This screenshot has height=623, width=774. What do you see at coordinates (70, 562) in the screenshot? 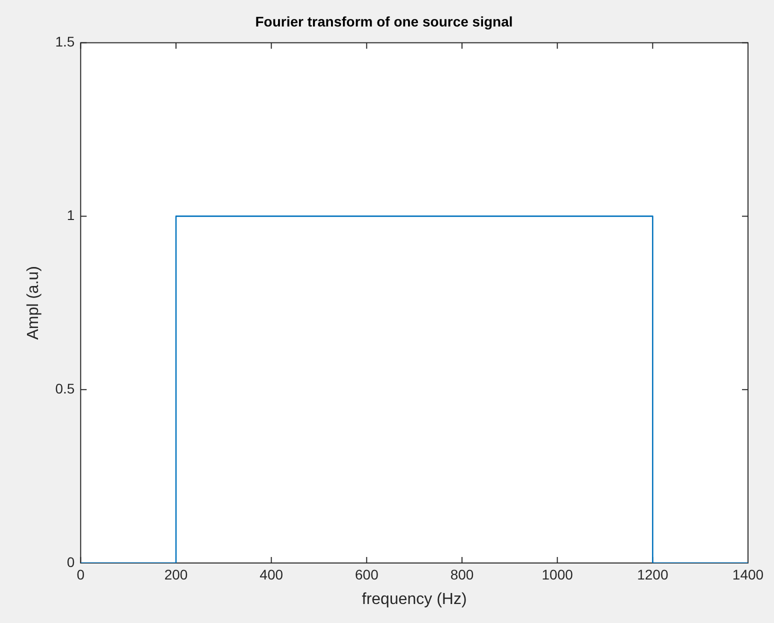
I see `y-tick-label: 0` at bounding box center [70, 562].